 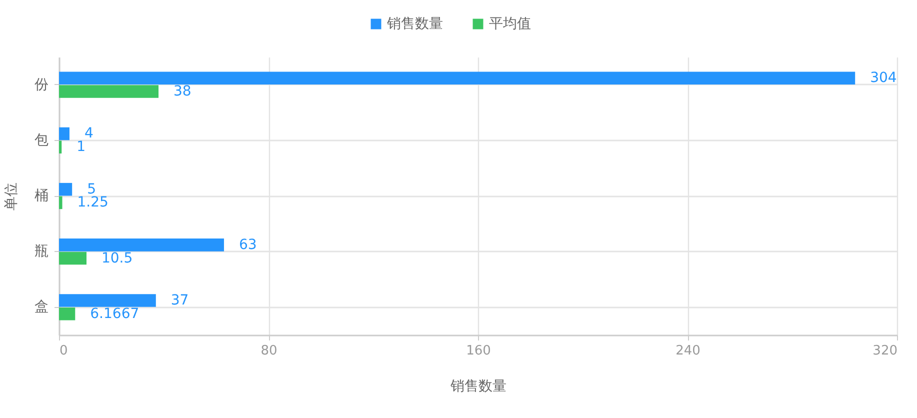 What do you see at coordinates (247, 244) in the screenshot?
I see `data-label: 63` at bounding box center [247, 244].